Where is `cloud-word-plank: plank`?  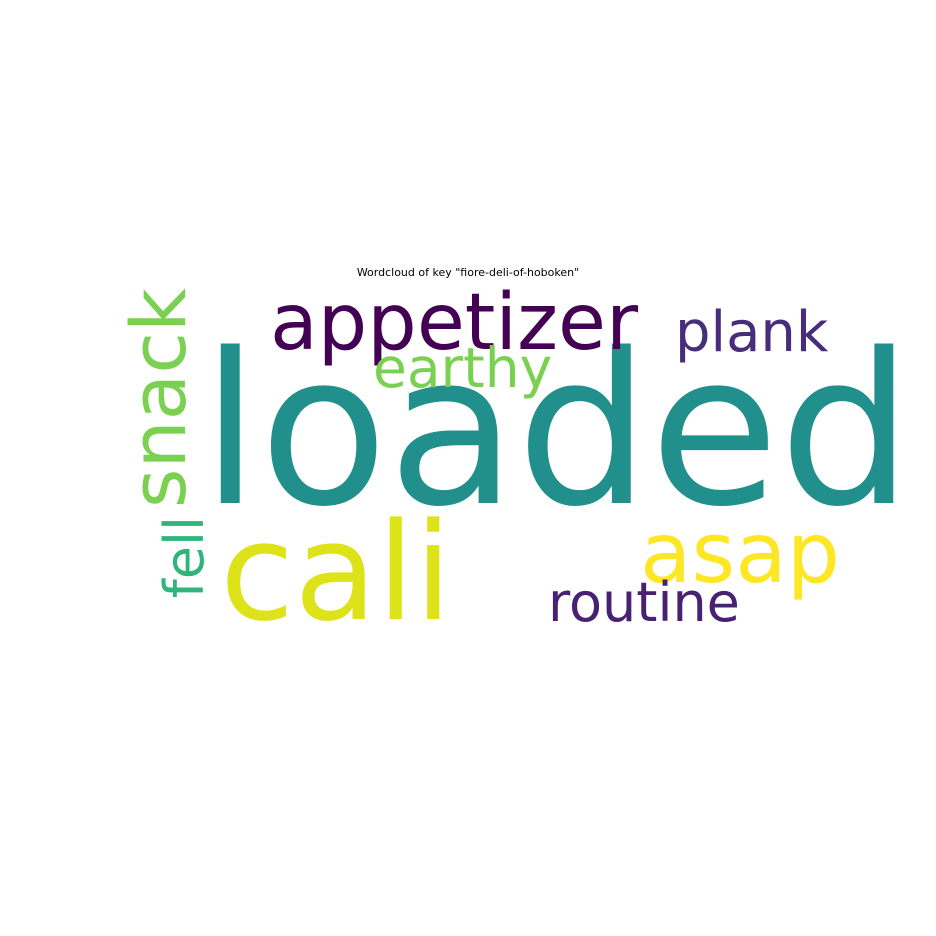 cloud-word-plank: plank is located at coordinates (752, 332).